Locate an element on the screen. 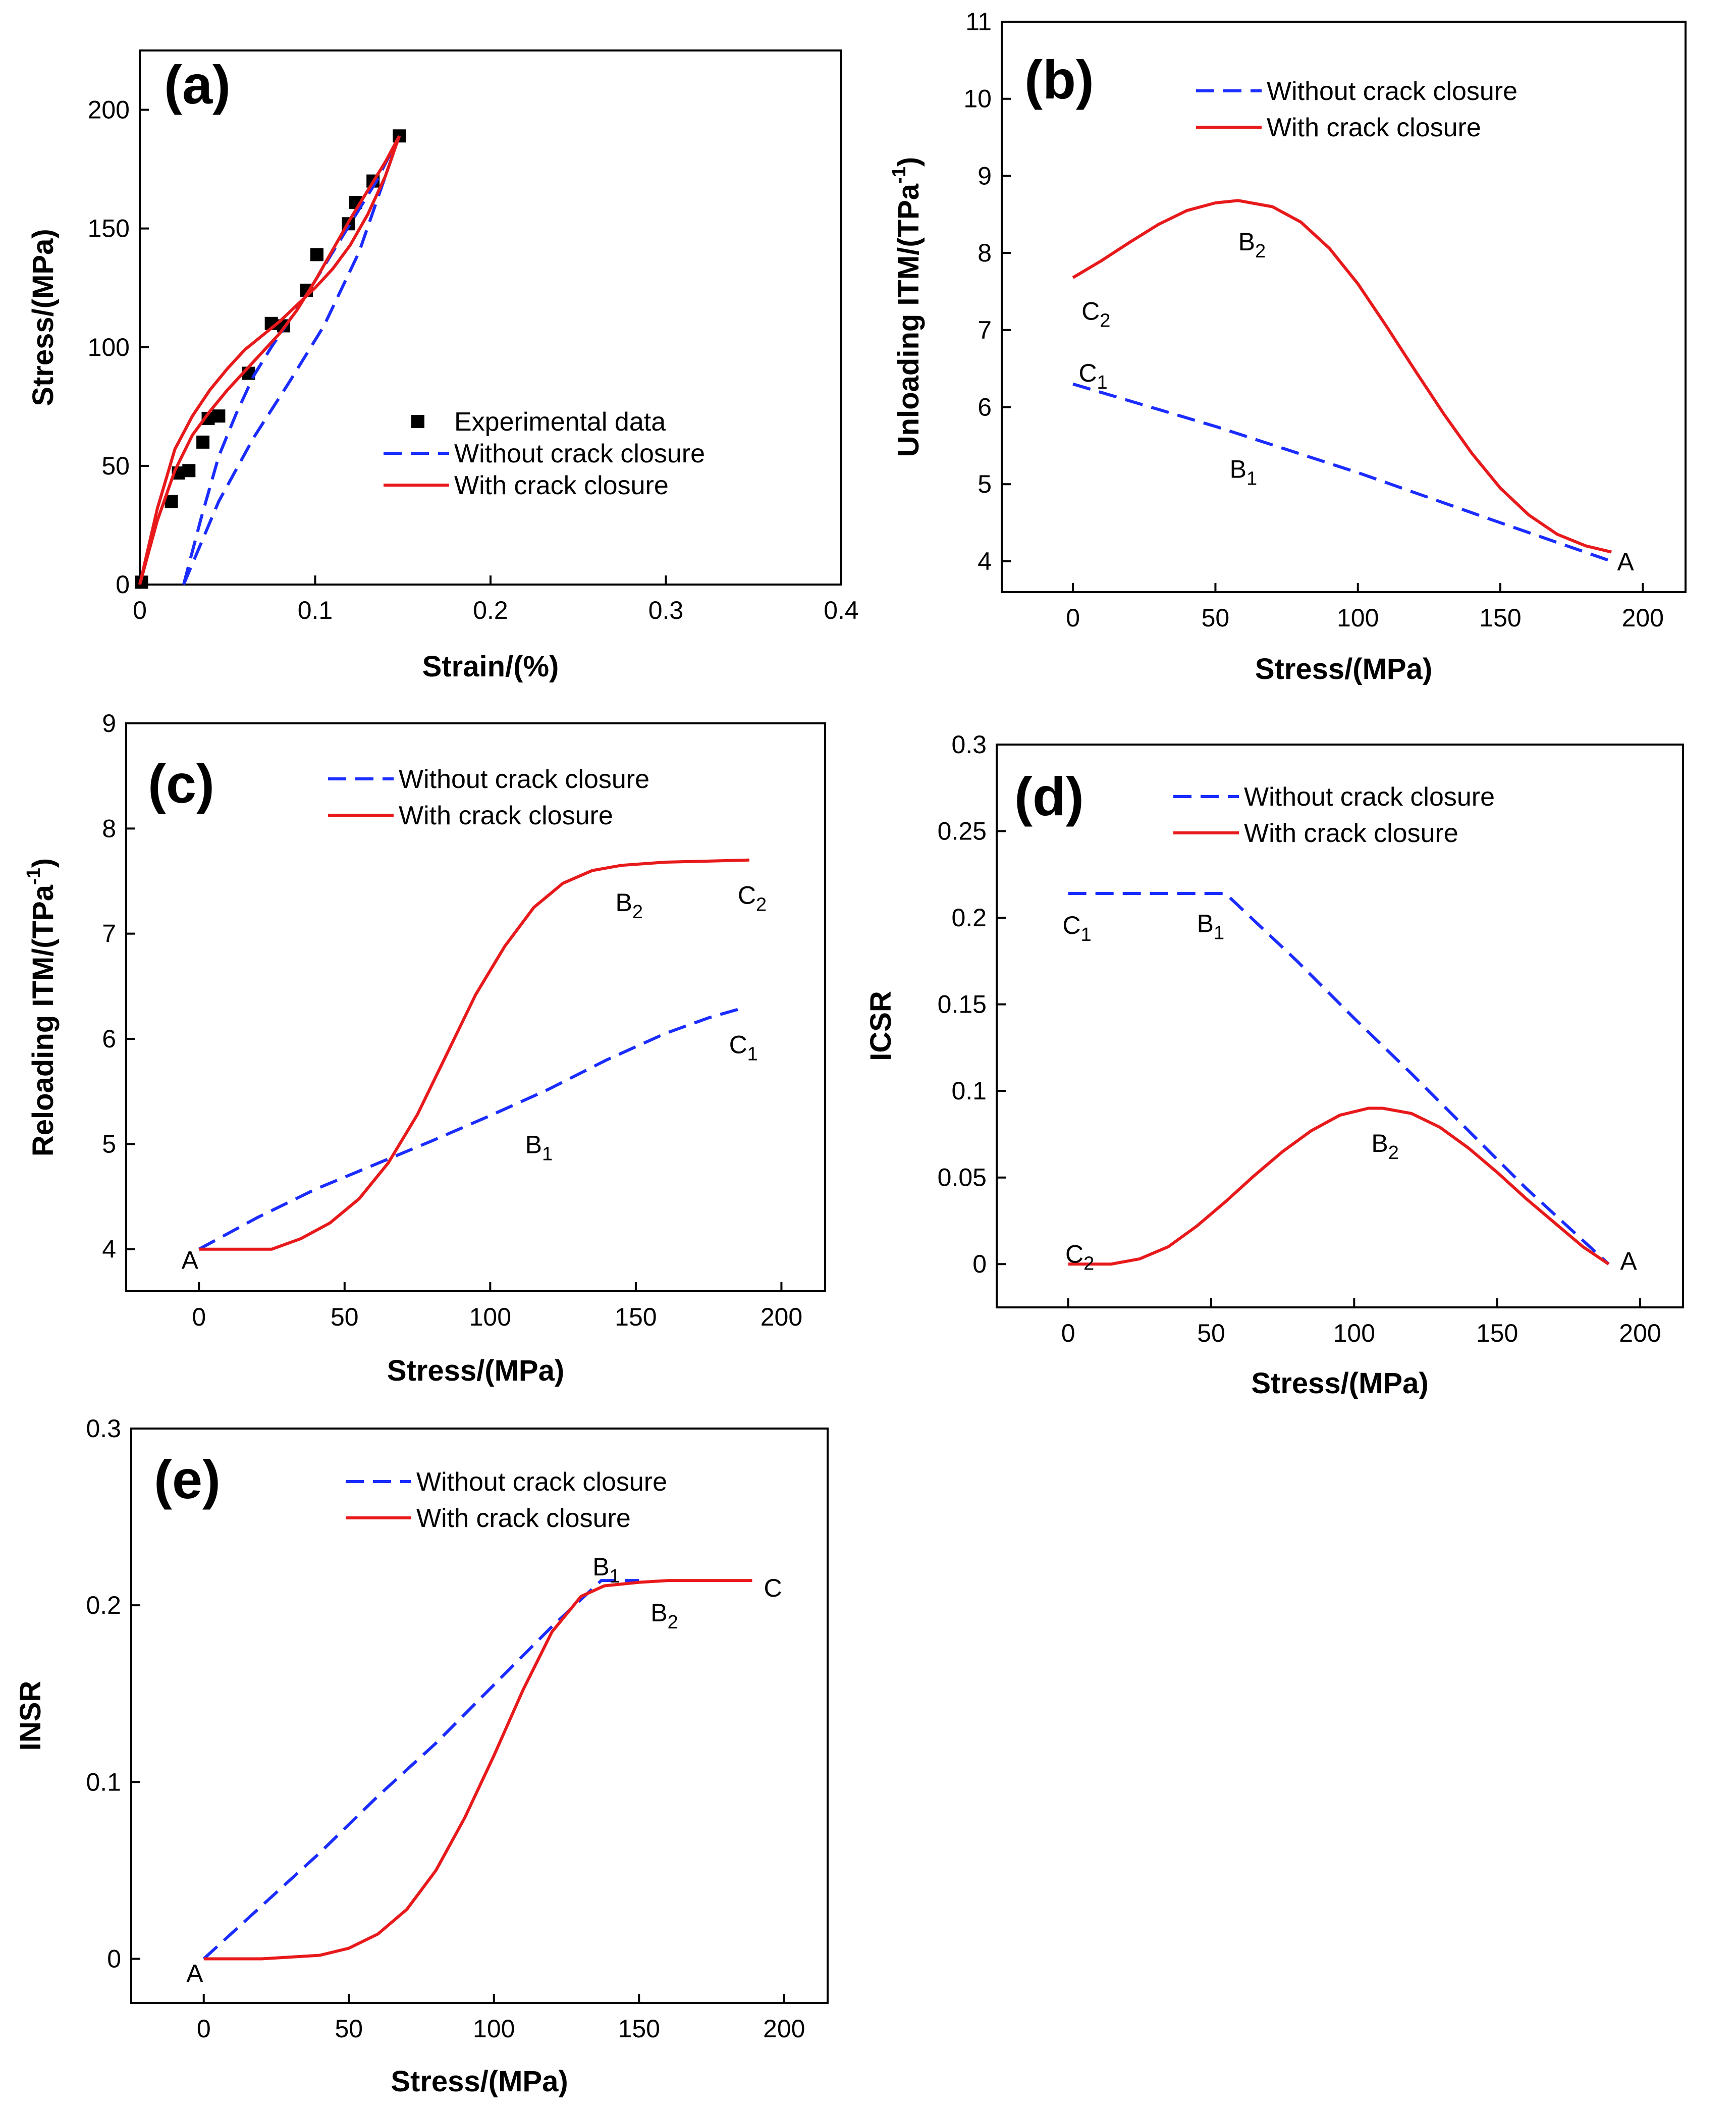 The image size is (1736, 2110). y-tick-label-b: 5 is located at coordinates (985, 484).